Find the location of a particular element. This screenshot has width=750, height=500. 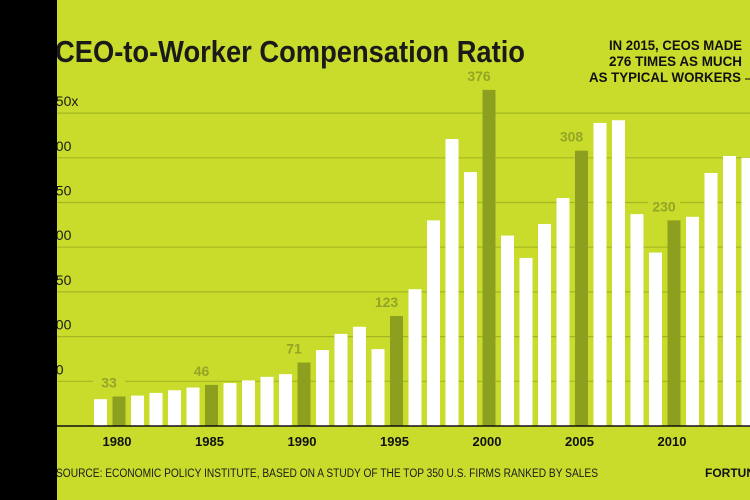

bar-2012 is located at coordinates (711, 299).